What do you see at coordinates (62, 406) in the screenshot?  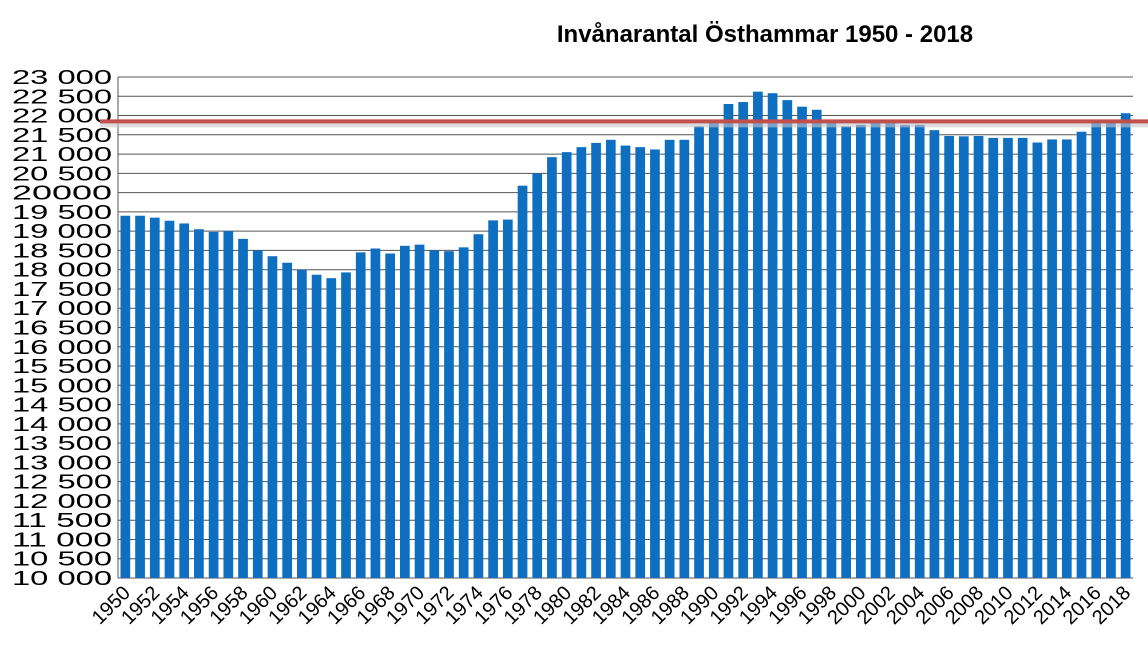 I see `y-tick-label: 14 500` at bounding box center [62, 406].